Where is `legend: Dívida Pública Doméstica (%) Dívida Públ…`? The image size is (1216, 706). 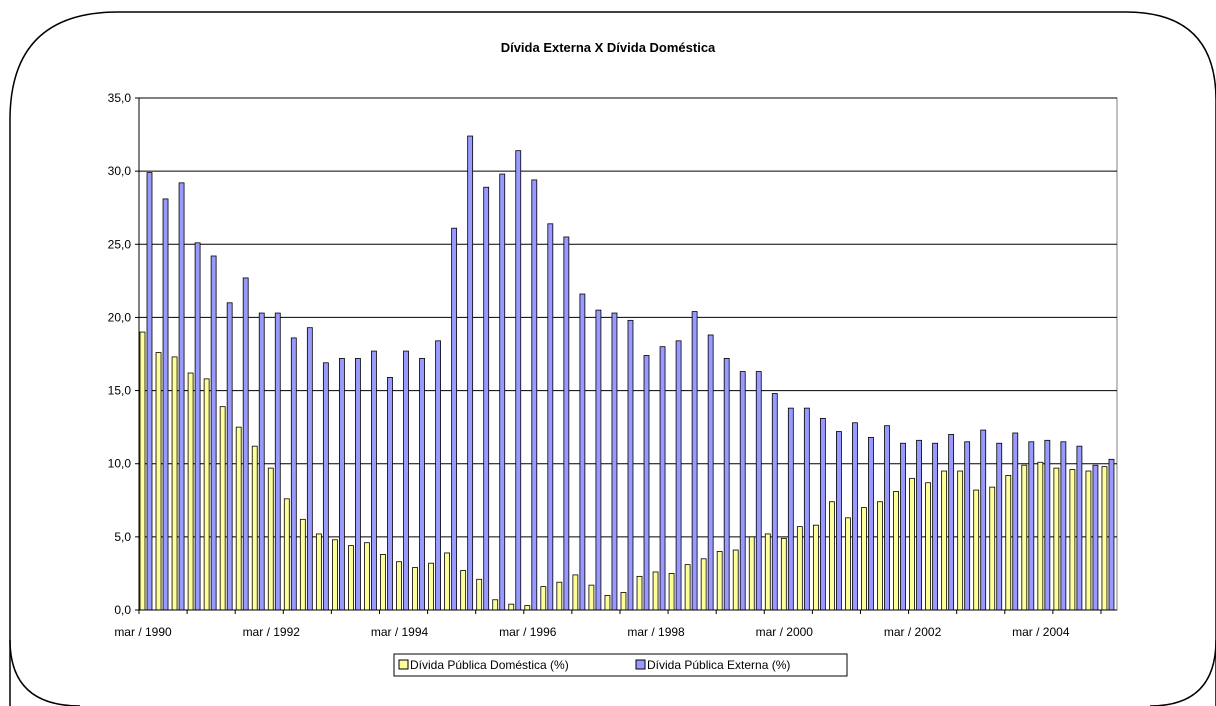 legend: Dívida Pública Doméstica (%) Dívida Públ… is located at coordinates (620, 665).